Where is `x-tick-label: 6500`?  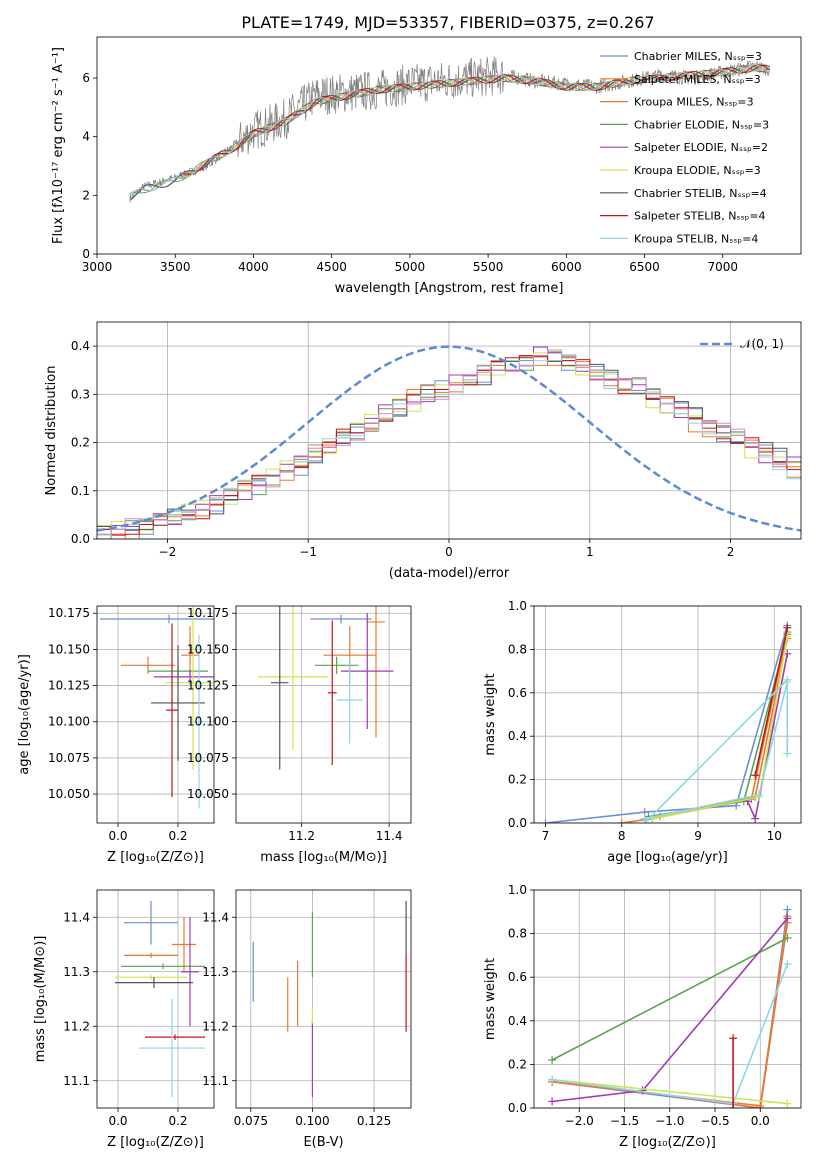
x-tick-label: 6500 is located at coordinates (644, 267).